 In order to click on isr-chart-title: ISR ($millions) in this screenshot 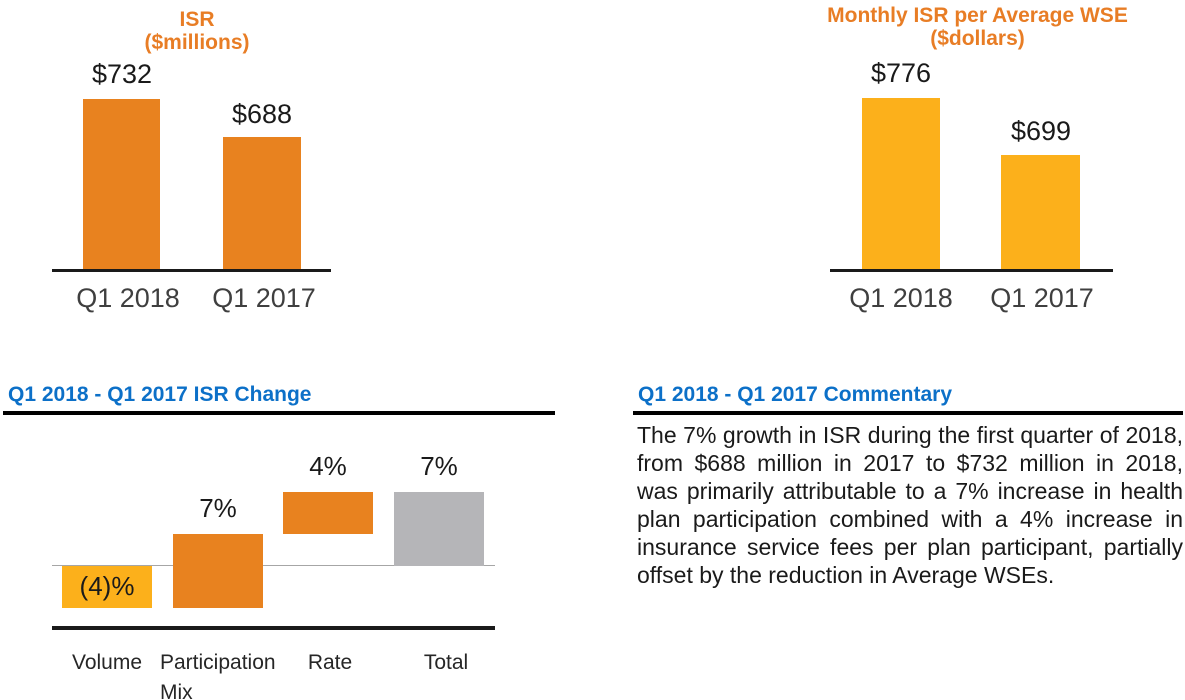, I will do `click(197, 31)`.